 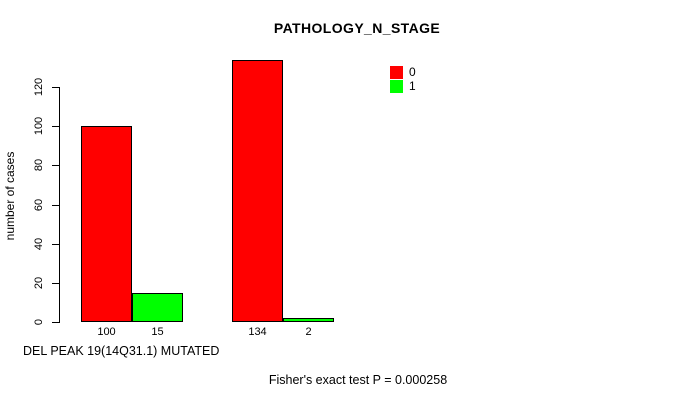 What do you see at coordinates (412, 86) in the screenshot?
I see `legend-label-1: 1` at bounding box center [412, 86].